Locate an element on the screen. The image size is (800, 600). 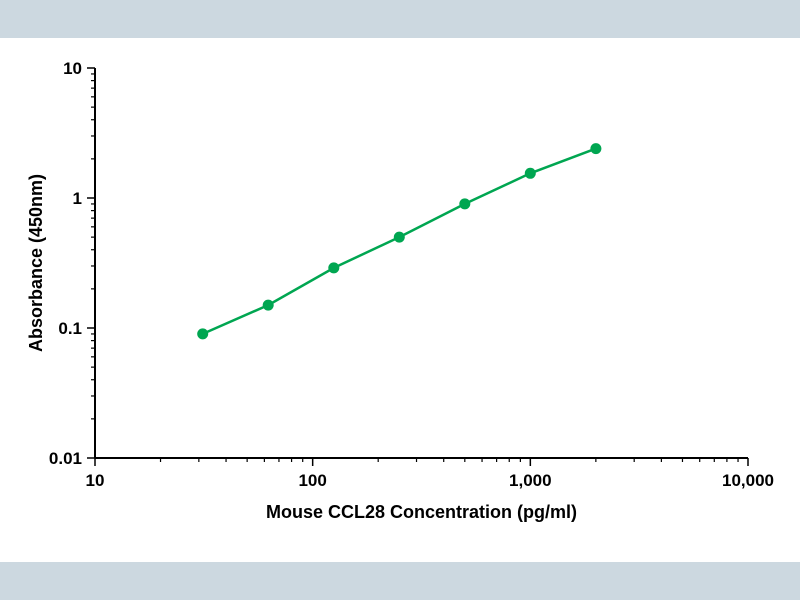
y-tick-label: 10 is located at coordinates (72, 68).